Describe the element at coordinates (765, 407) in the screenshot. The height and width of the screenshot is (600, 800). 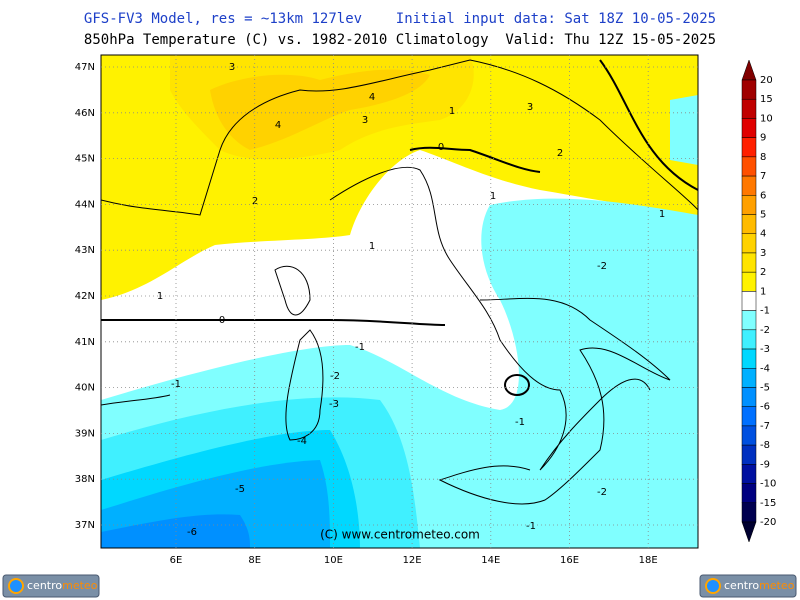
I see `colorbar-label: -6` at that location.